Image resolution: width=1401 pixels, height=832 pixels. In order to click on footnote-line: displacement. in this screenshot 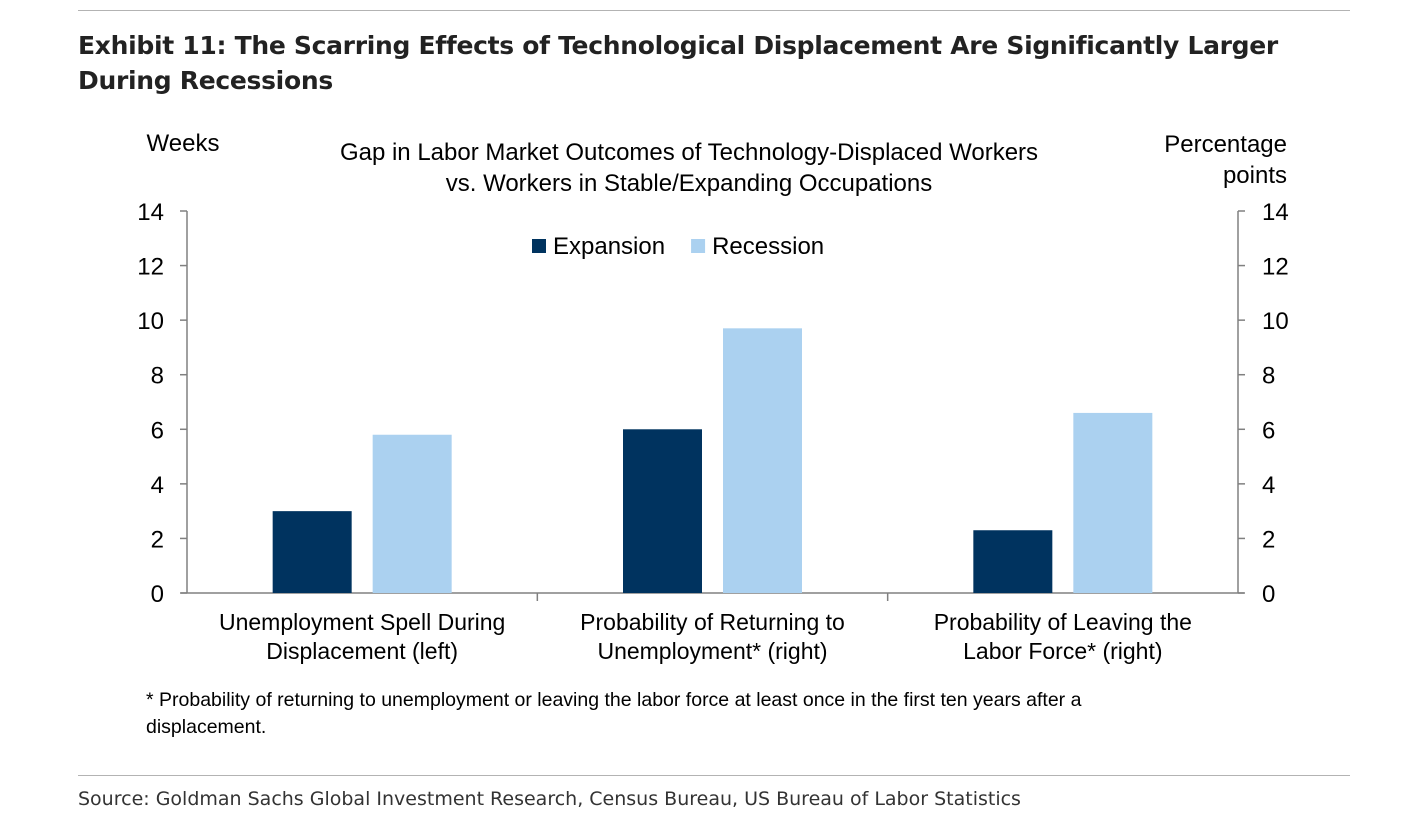, I will do `click(206, 727)`.